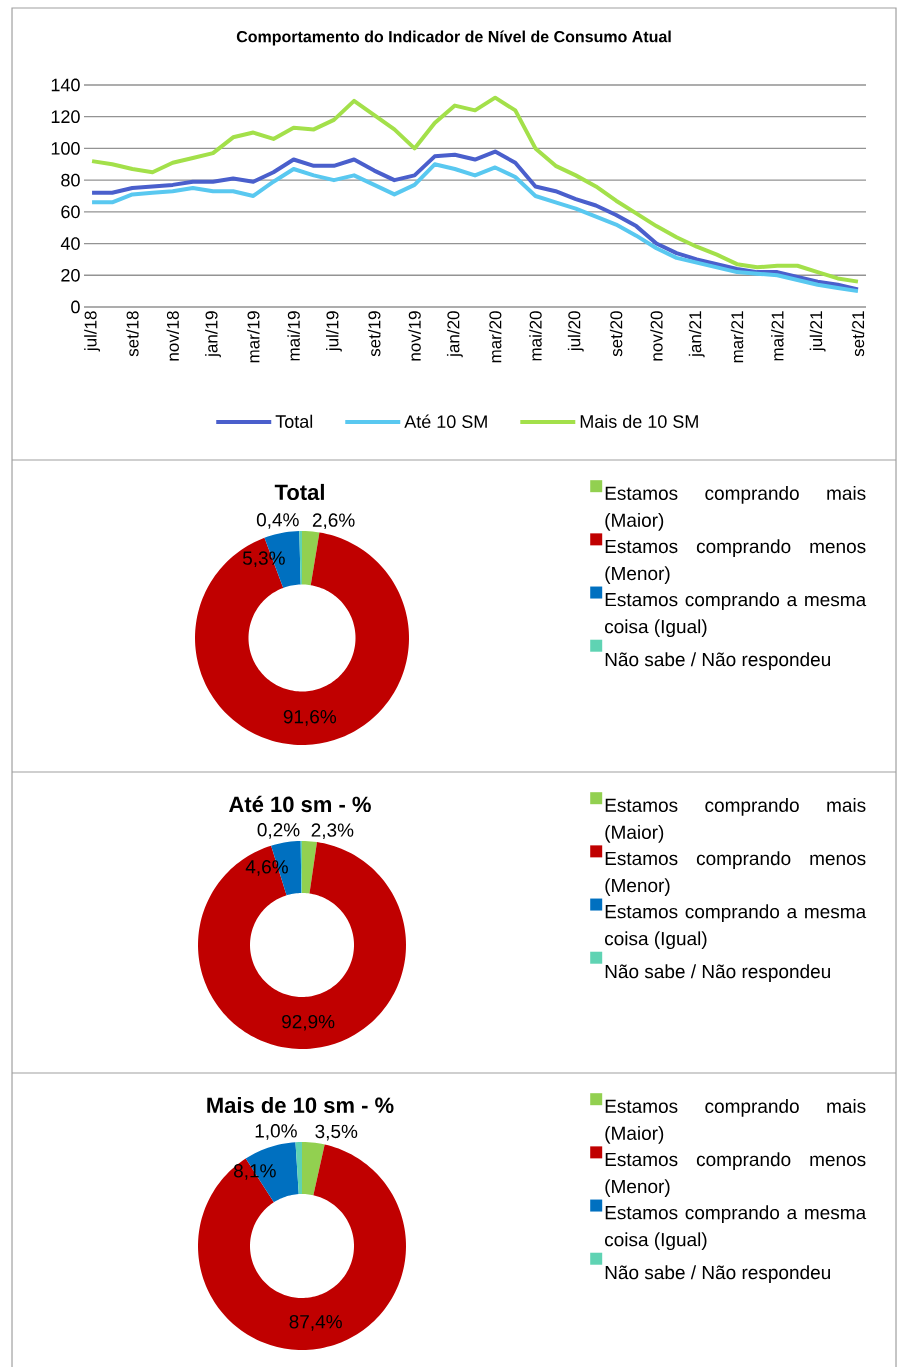  I want to click on chart-title: Até 10 sm - %, so click(300, 804).